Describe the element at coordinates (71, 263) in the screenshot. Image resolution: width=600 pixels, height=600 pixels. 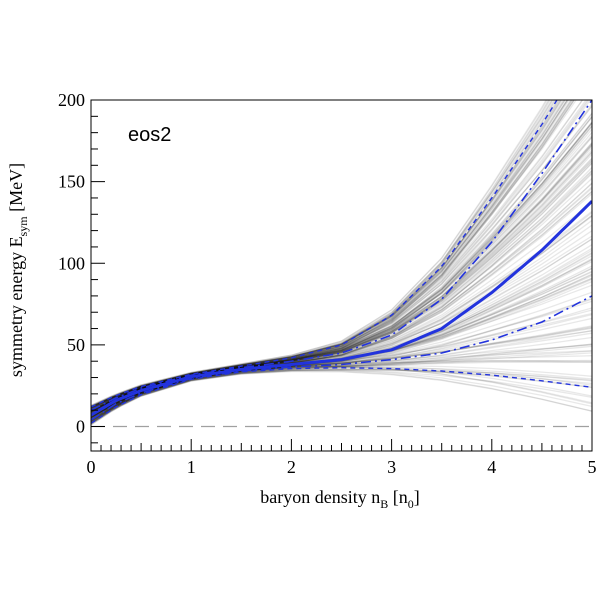
I see `y-tick-label: 100` at that location.